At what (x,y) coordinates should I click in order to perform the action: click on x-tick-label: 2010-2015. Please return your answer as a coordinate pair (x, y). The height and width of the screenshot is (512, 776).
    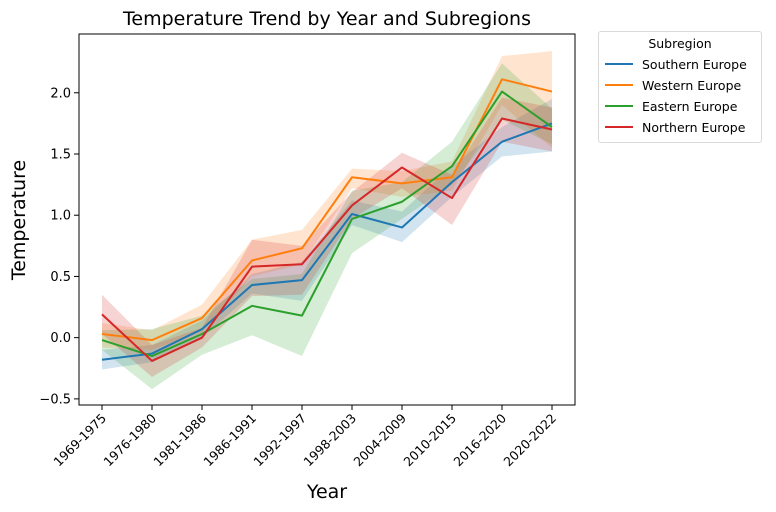
    Looking at the image, I should click on (429, 440).